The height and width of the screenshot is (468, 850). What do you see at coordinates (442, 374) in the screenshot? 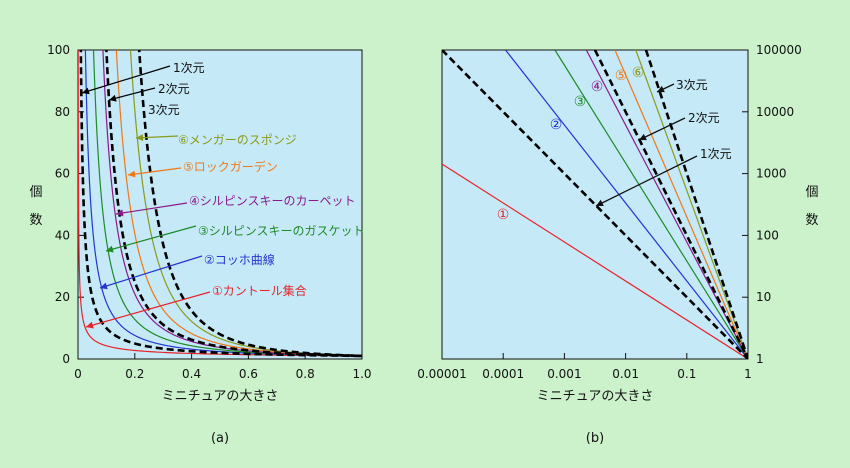
I see `x-tick-label-b: 0.00001` at bounding box center [442, 374].